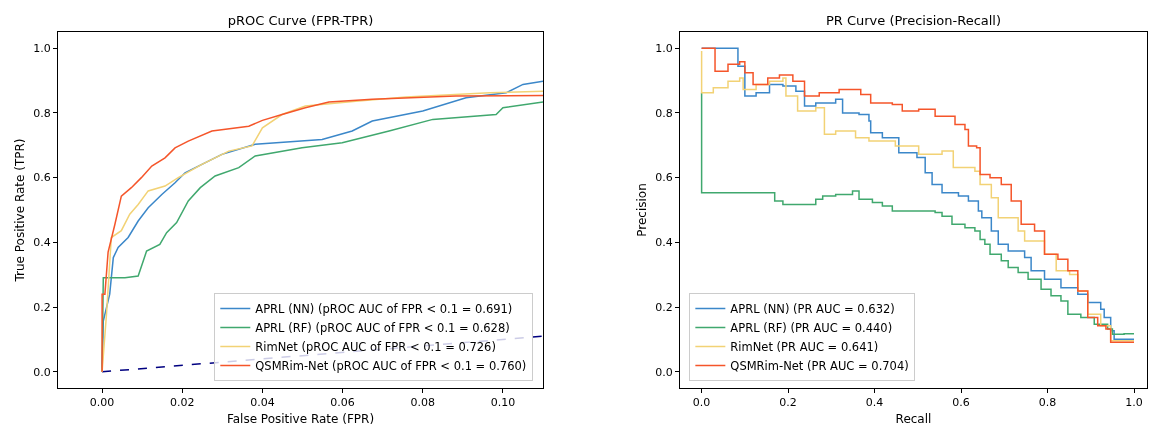 This screenshot has width=1149, height=433. I want to click on legend-label: QSMRim-Net (PR AUC = 0.704), so click(819, 365).